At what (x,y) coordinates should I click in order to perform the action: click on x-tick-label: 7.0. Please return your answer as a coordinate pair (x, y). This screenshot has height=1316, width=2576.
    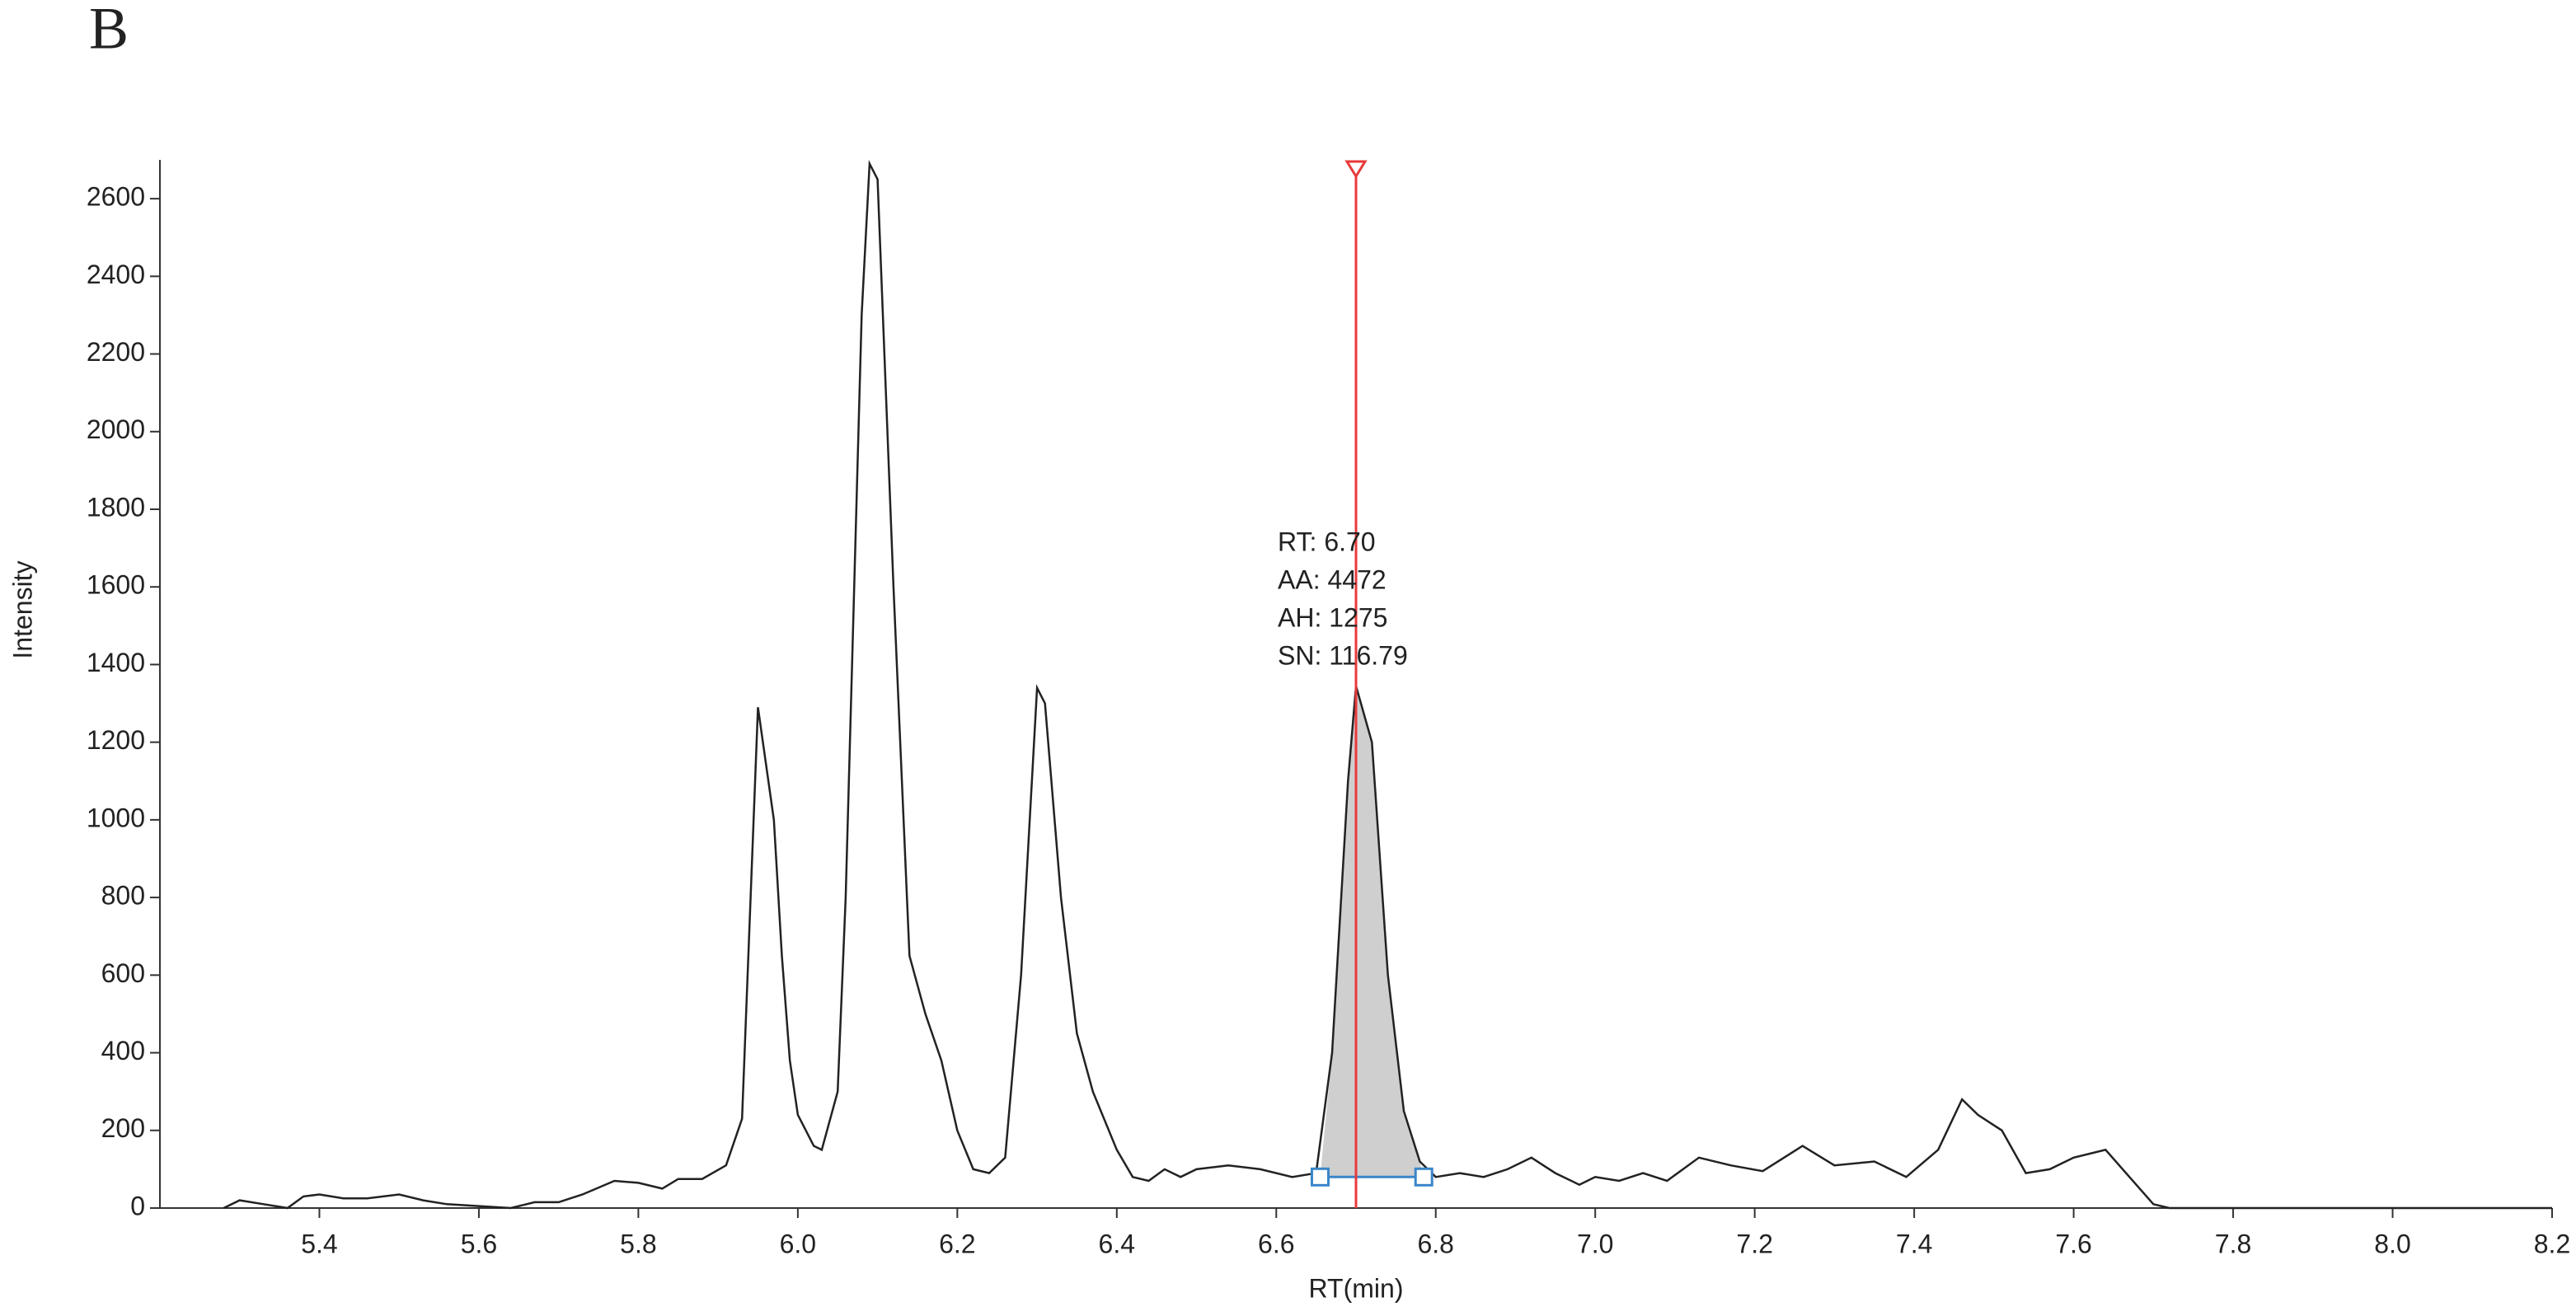
    Looking at the image, I should click on (1595, 1244).